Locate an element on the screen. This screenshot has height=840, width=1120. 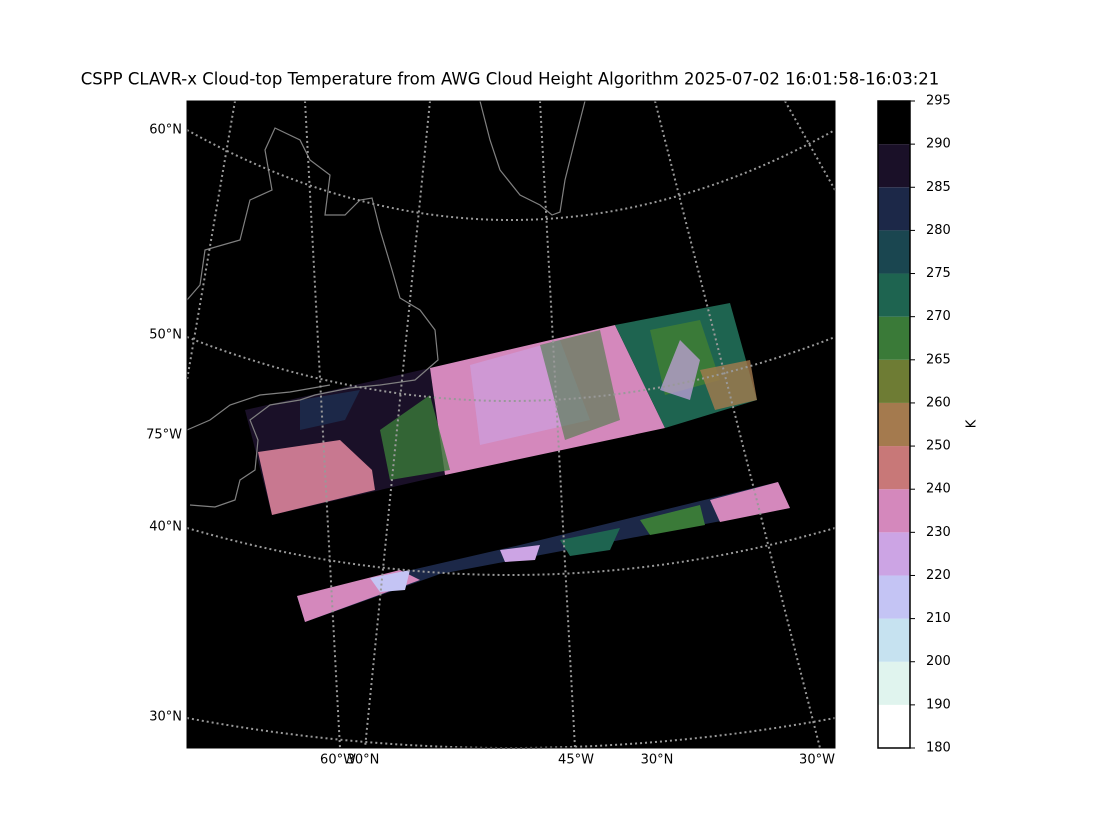
colorbar-tick-label: 180 is located at coordinates (938, 748).